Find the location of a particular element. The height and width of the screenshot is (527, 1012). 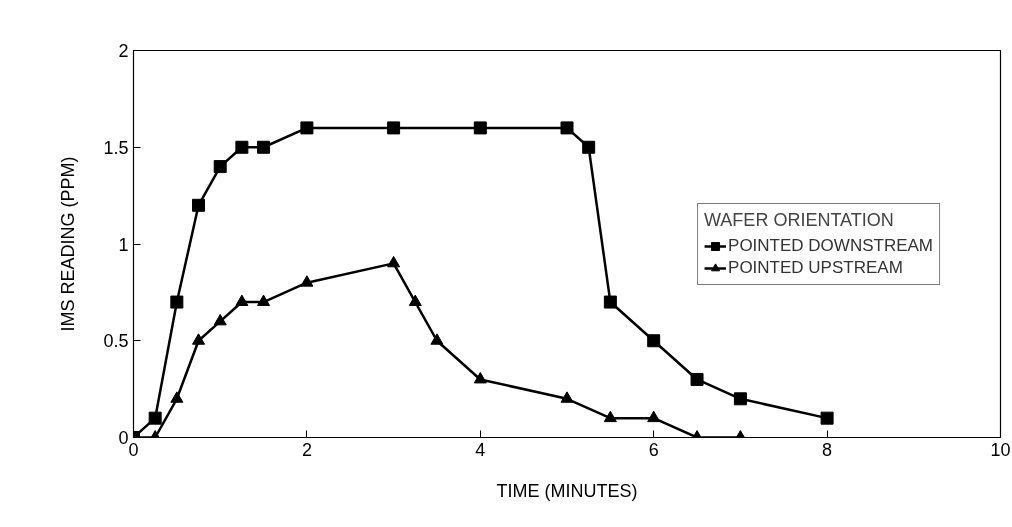

y-tick-label: 1.5 is located at coordinates (116, 147).